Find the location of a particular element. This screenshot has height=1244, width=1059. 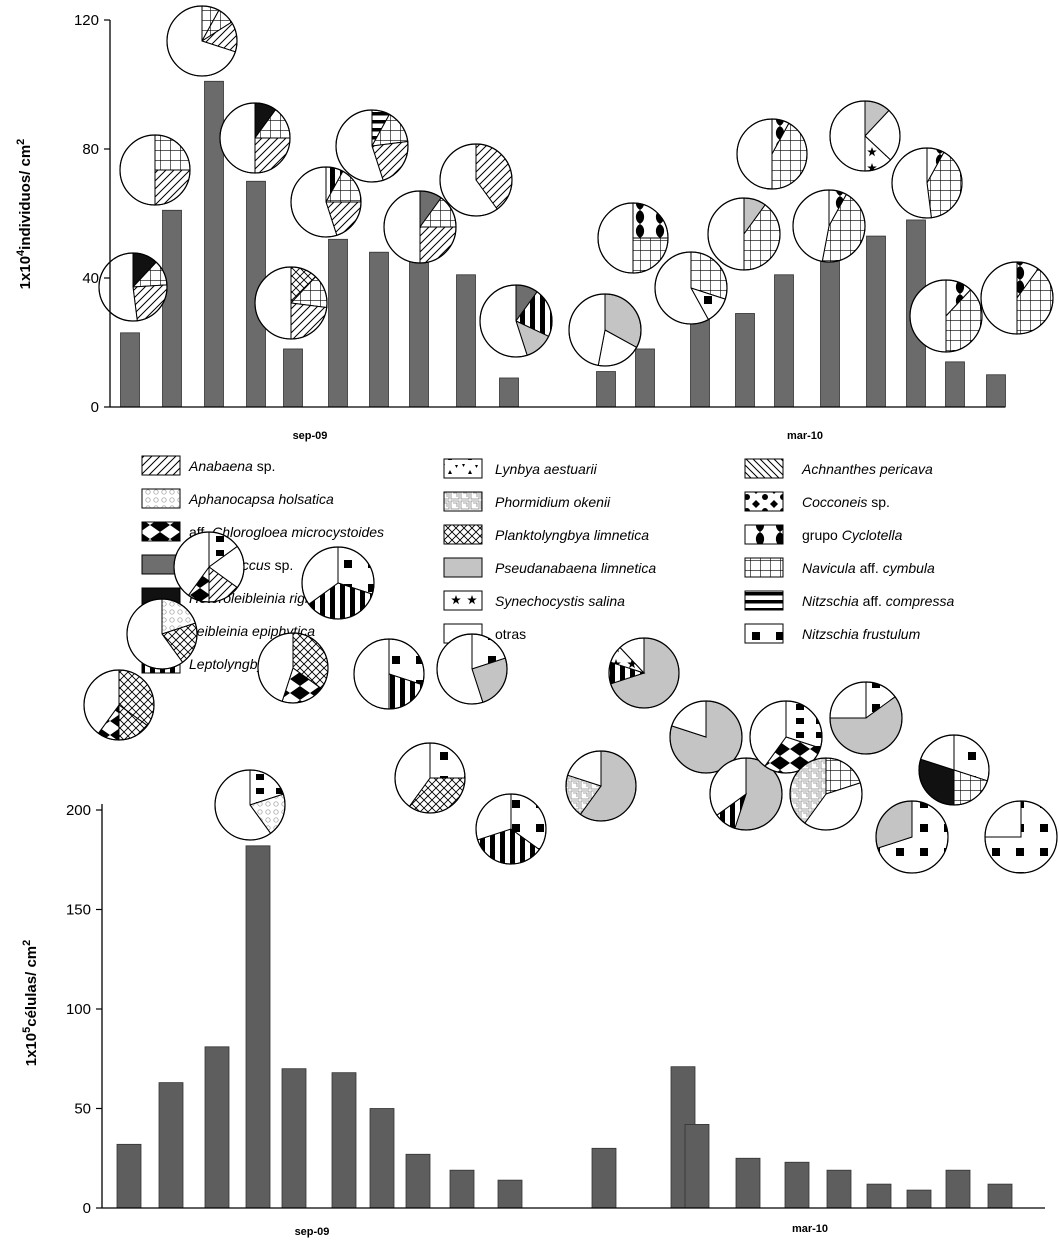

legend-label: otras is located at coordinates (510, 634).